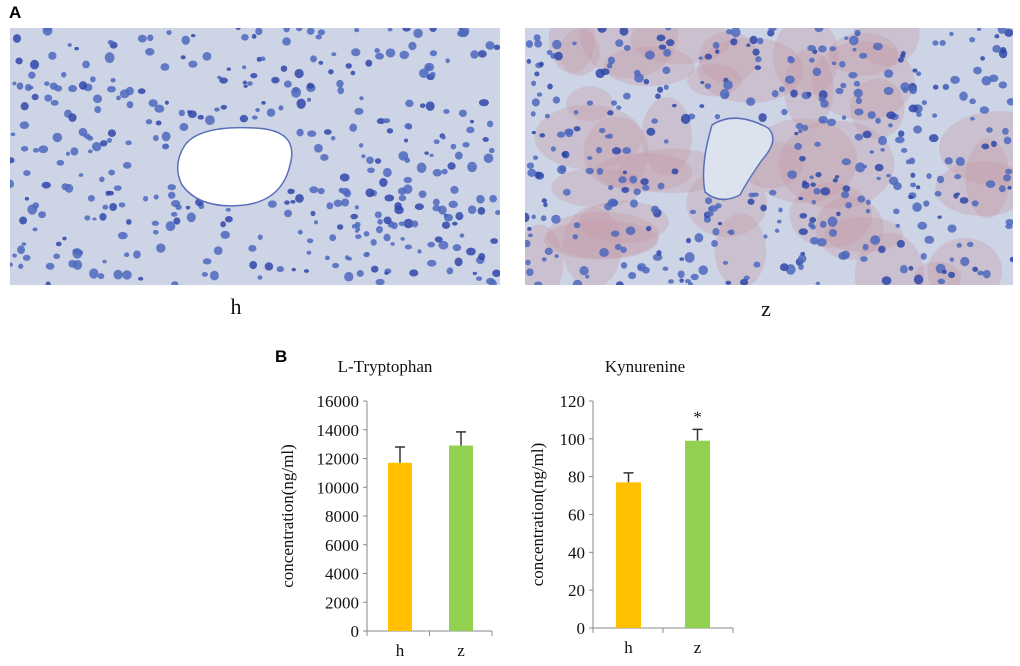  I want to click on y-axis-label: concentration(ng/ml), so click(287, 516).